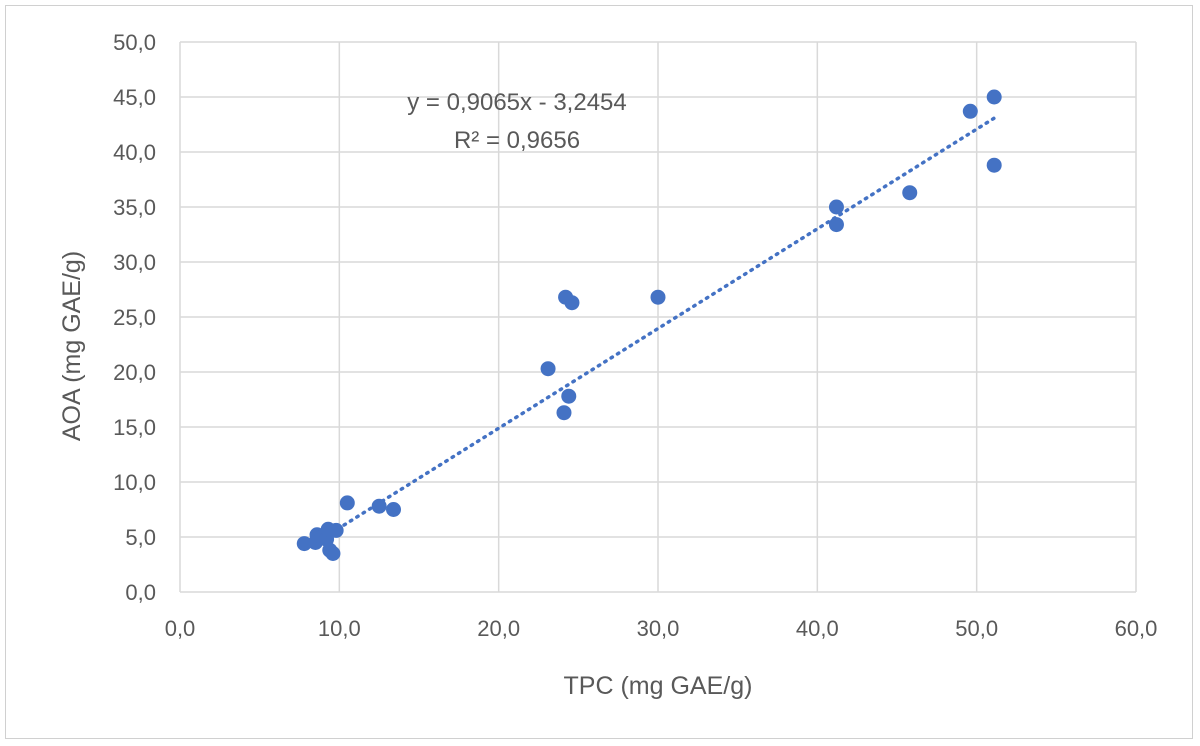 Image resolution: width=1200 pixels, height=746 pixels. Describe the element at coordinates (517, 102) in the screenshot. I see `trendline-equation: y = 0,9065x - 3,2454` at that location.